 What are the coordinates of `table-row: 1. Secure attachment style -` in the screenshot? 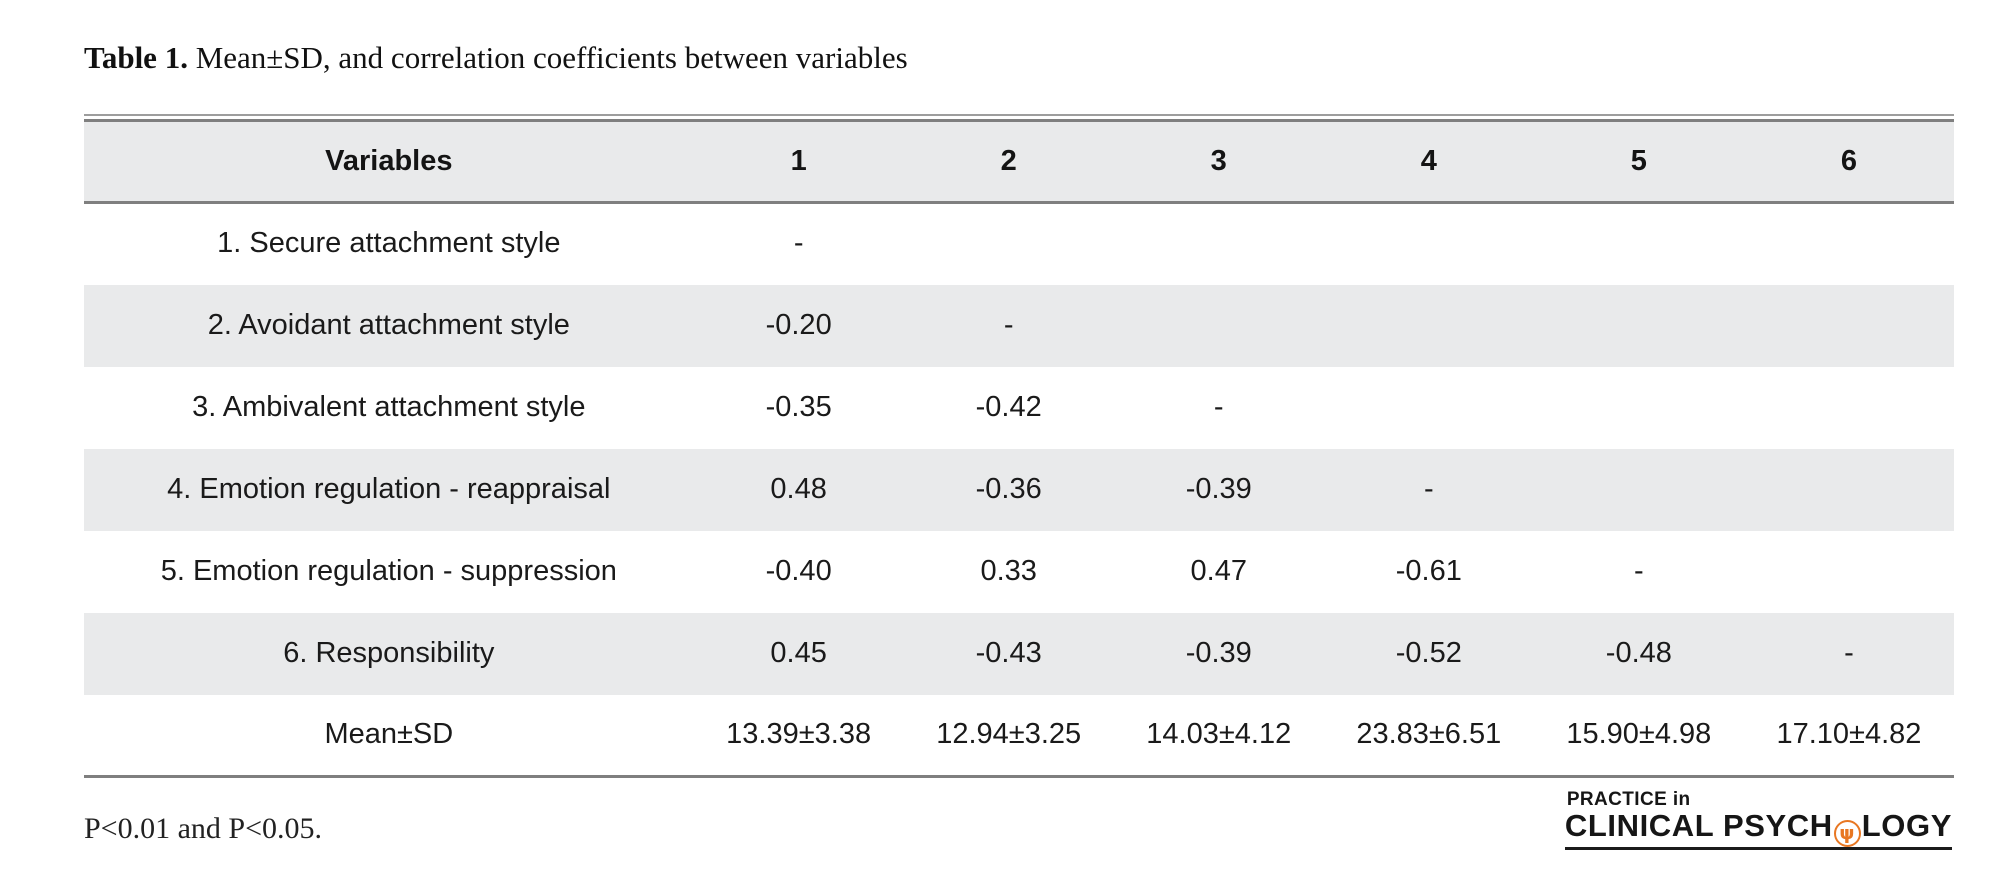 It's located at (1019, 243).